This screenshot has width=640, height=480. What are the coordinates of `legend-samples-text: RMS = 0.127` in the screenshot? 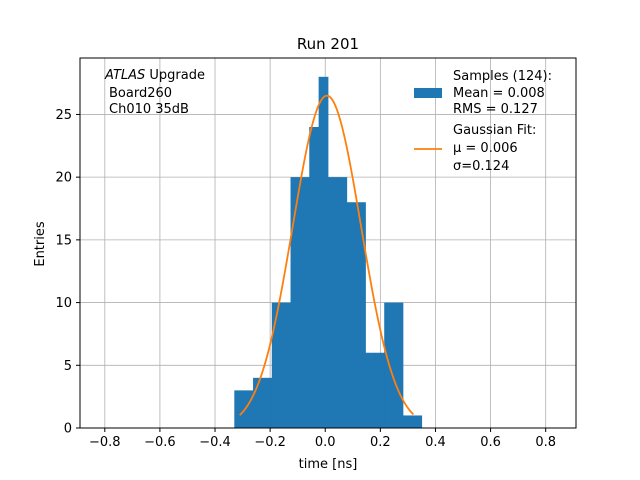 It's located at (495, 109).